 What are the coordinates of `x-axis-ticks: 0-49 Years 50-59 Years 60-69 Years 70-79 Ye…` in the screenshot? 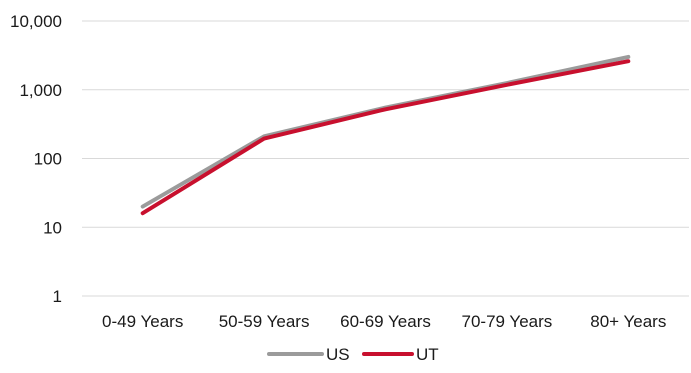 It's located at (384, 321).